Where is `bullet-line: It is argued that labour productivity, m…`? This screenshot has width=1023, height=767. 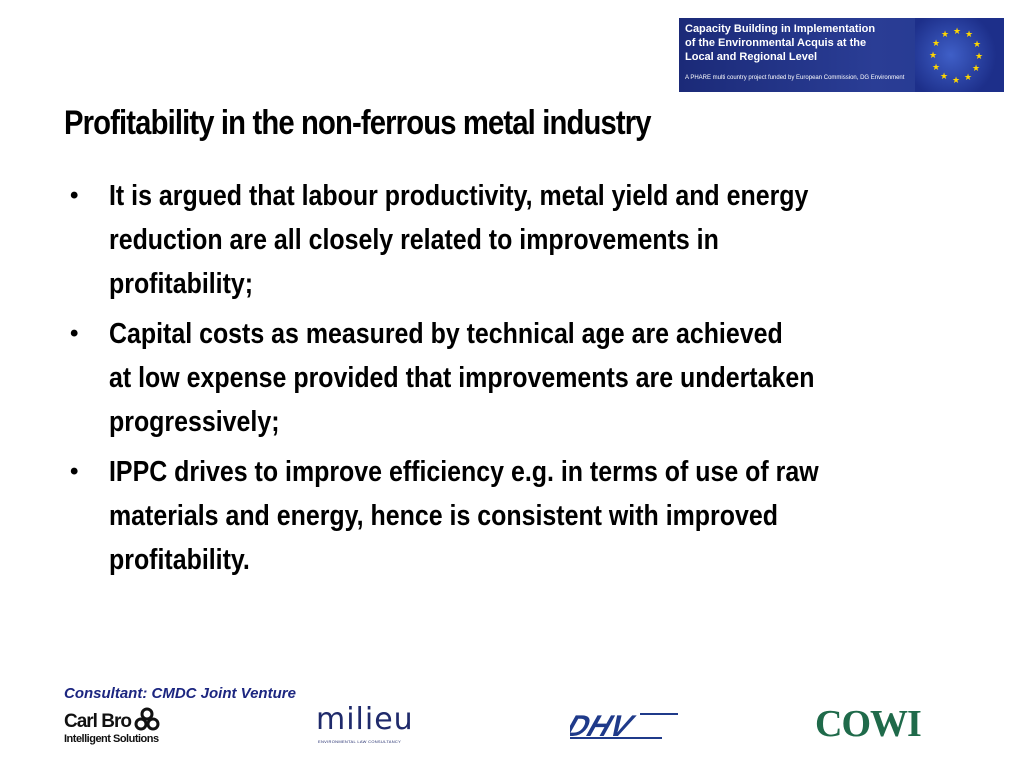
bullet-line: It is argued that labour productivity, m… is located at coordinates (459, 196).